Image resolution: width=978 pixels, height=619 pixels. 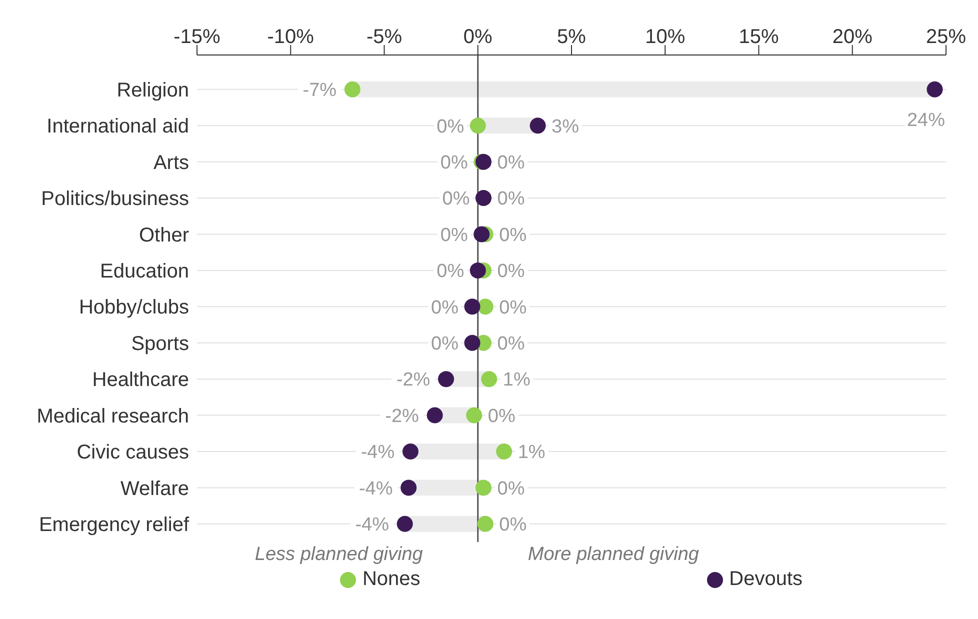 What do you see at coordinates (160, 343) in the screenshot?
I see `y-tick-label: Sports` at bounding box center [160, 343].